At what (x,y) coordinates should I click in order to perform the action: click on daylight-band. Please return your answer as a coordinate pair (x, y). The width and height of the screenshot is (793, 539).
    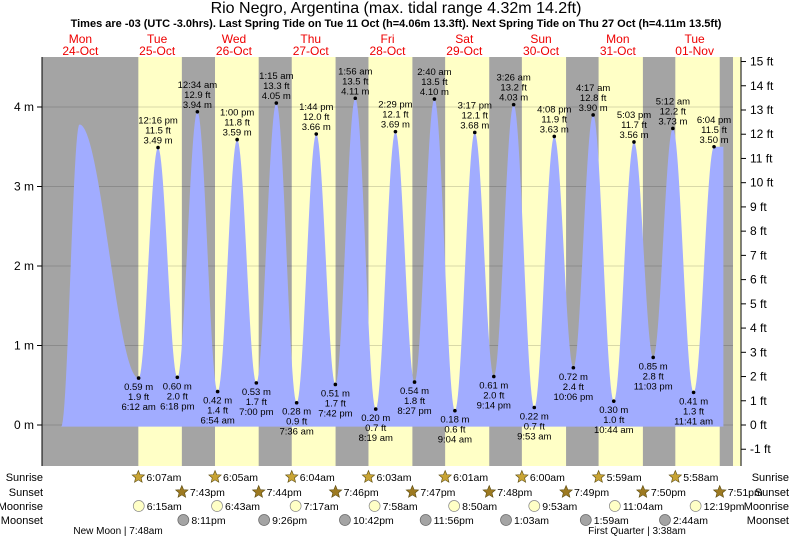
    Looking at the image, I should click on (737, 261).